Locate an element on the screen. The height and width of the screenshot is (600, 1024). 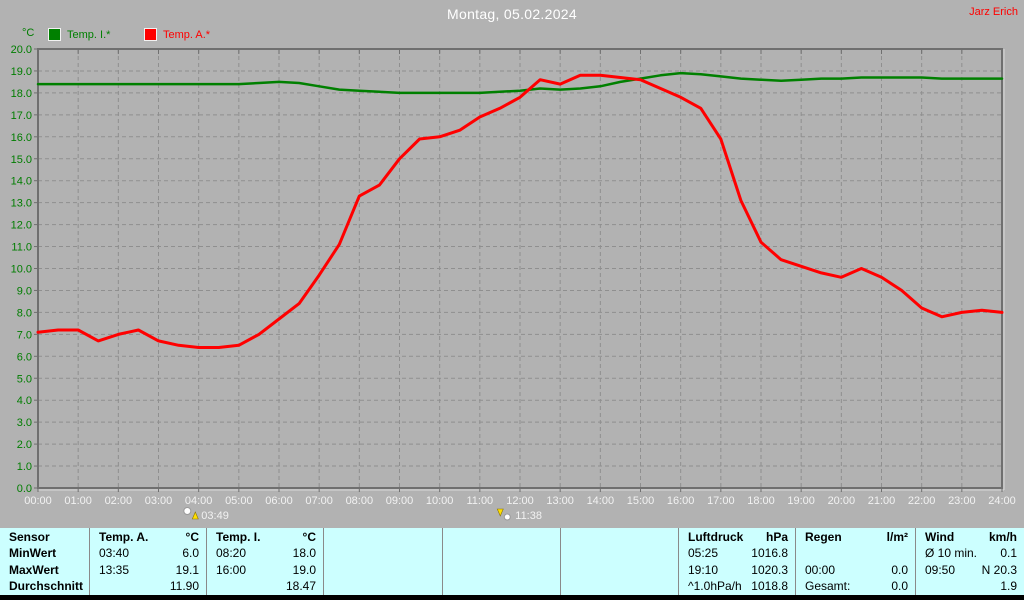
table-data-row: Gesamt: 0.0 is located at coordinates (856, 586).